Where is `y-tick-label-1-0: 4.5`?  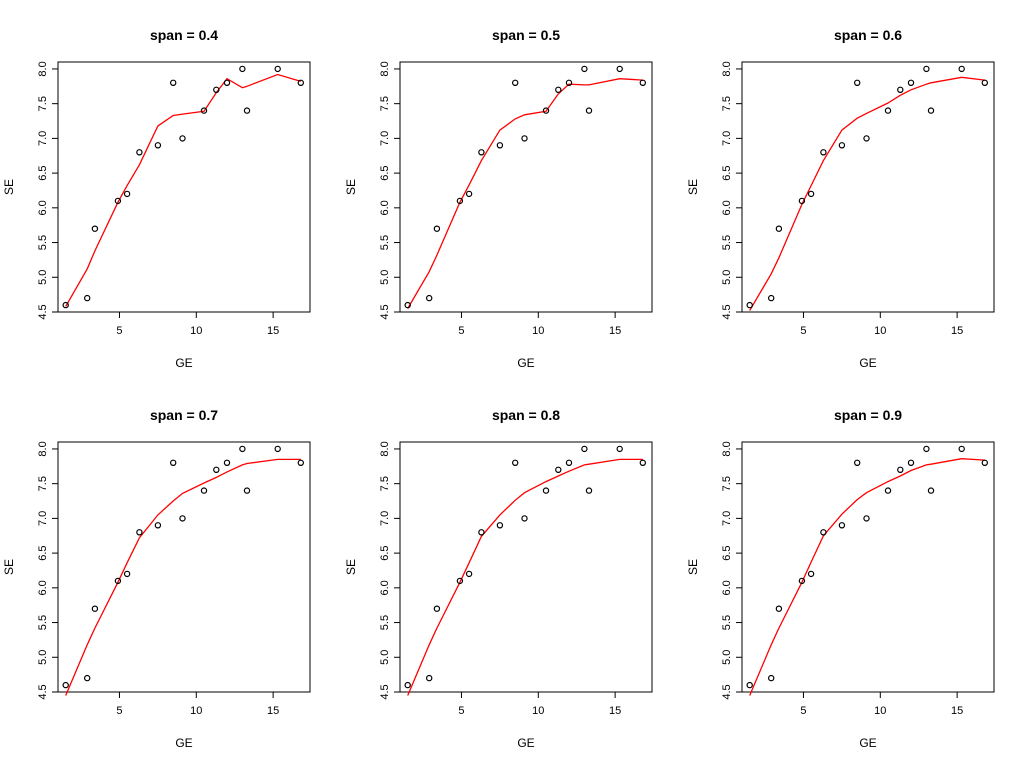 y-tick-label-1-0: 4.5 is located at coordinates (385, 311).